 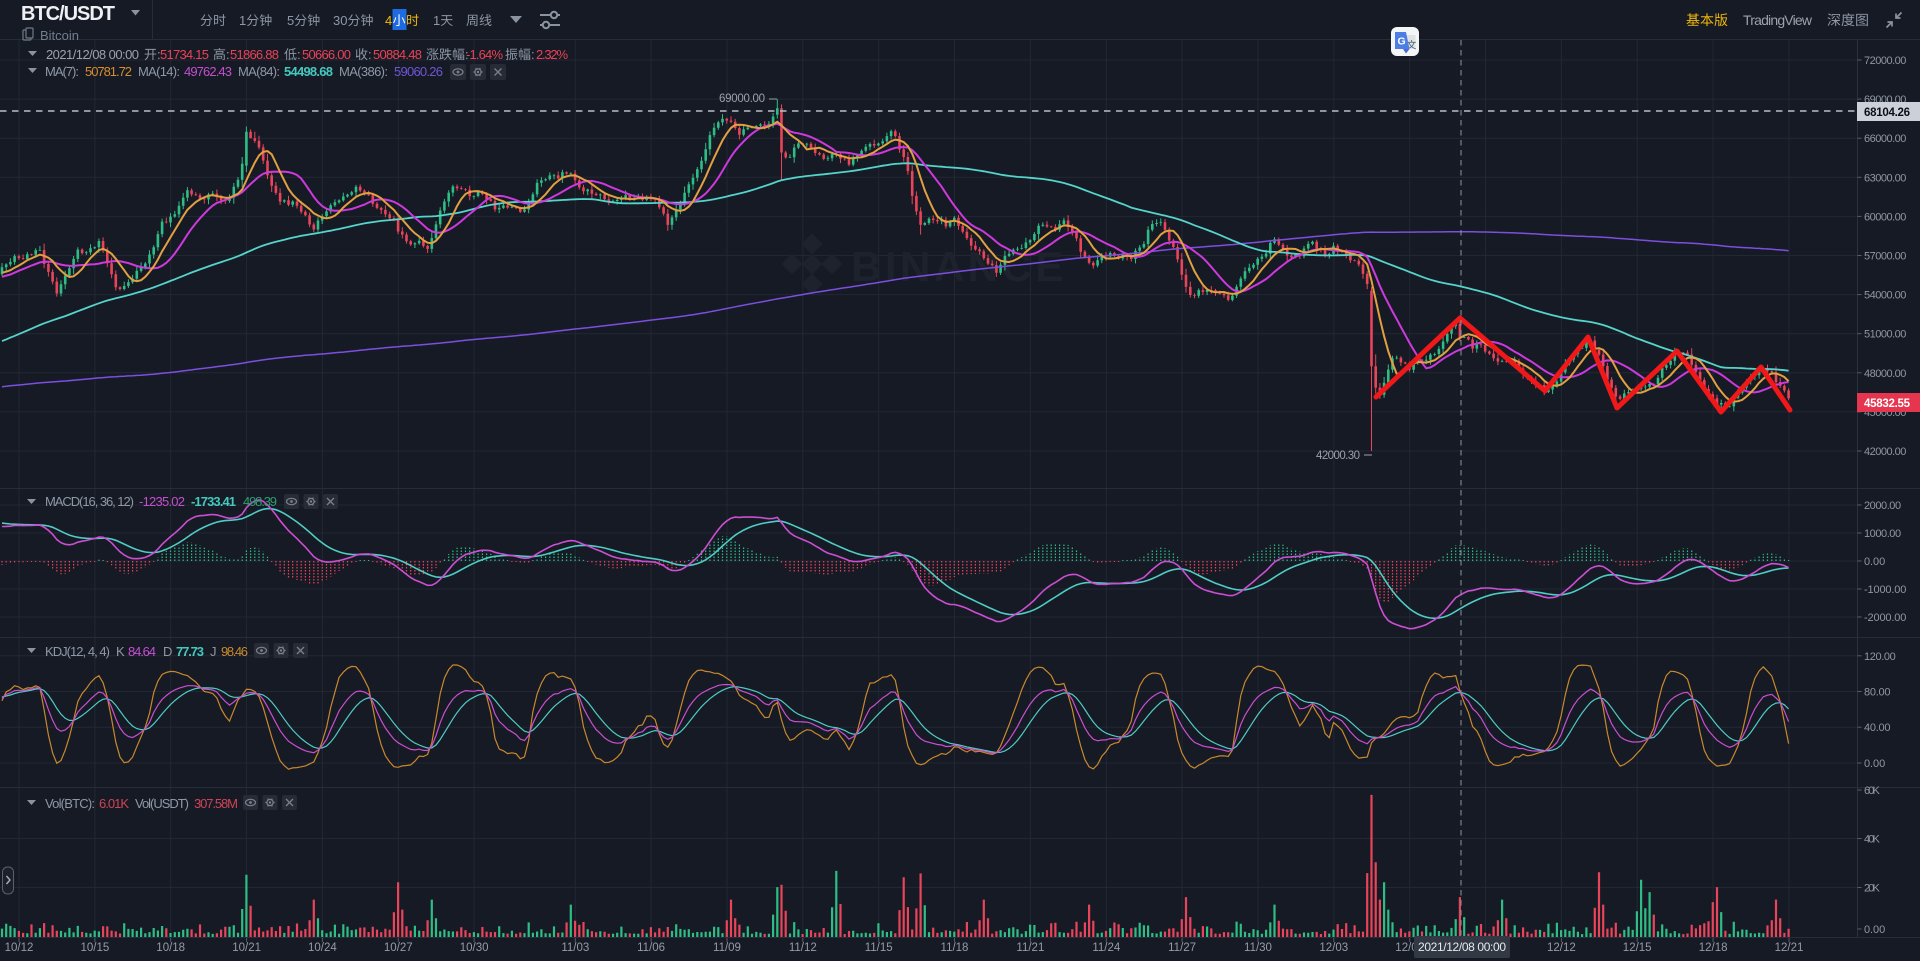 What do you see at coordinates (260, 501) in the screenshot?
I see `svg-text: 498.39` at bounding box center [260, 501].